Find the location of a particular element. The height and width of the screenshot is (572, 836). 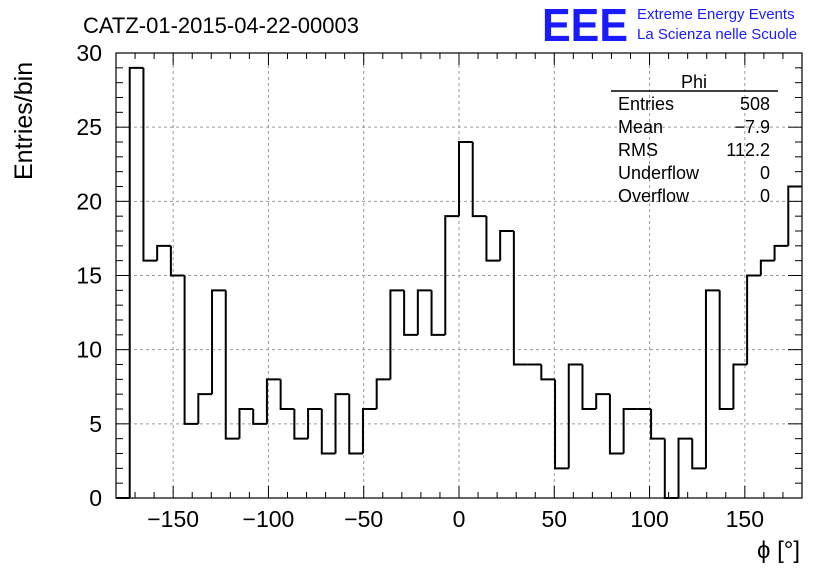

stats-value: 112.2 is located at coordinates (748, 150).